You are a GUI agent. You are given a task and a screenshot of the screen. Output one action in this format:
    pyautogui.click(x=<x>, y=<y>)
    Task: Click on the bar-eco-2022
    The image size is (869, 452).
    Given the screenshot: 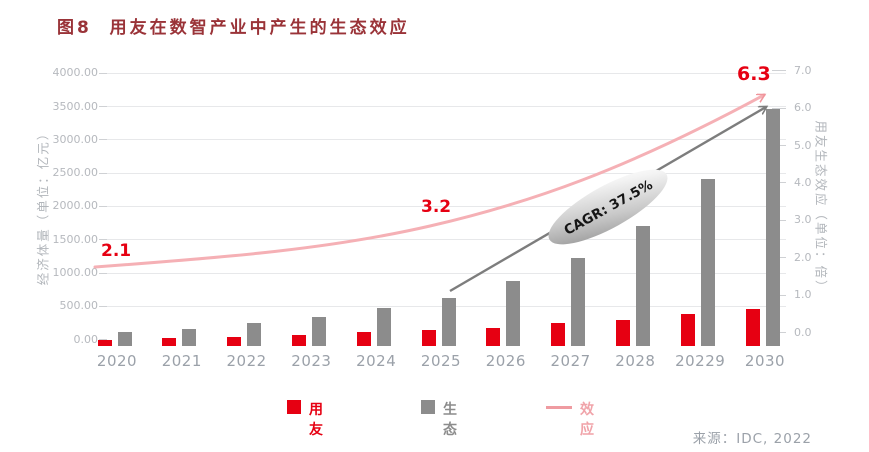 What is the action you would take?
    pyautogui.click(x=254, y=334)
    